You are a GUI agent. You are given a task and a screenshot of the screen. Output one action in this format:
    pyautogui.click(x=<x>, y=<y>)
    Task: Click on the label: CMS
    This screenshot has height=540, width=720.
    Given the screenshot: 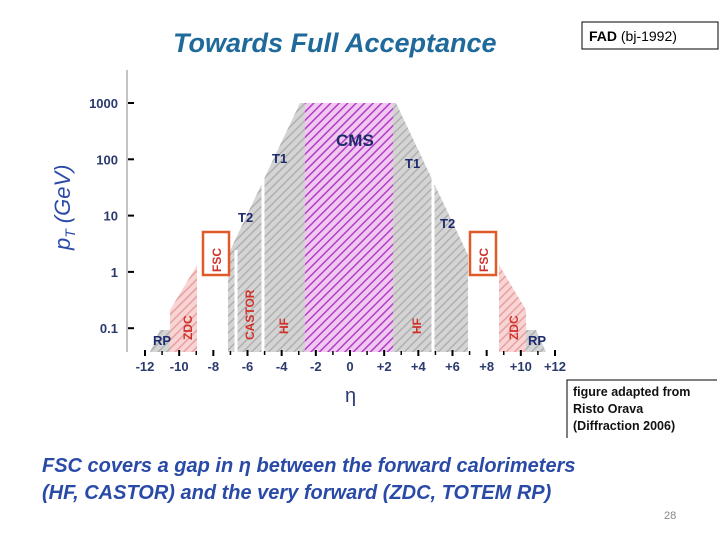 What is the action you would take?
    pyautogui.click(x=355, y=140)
    